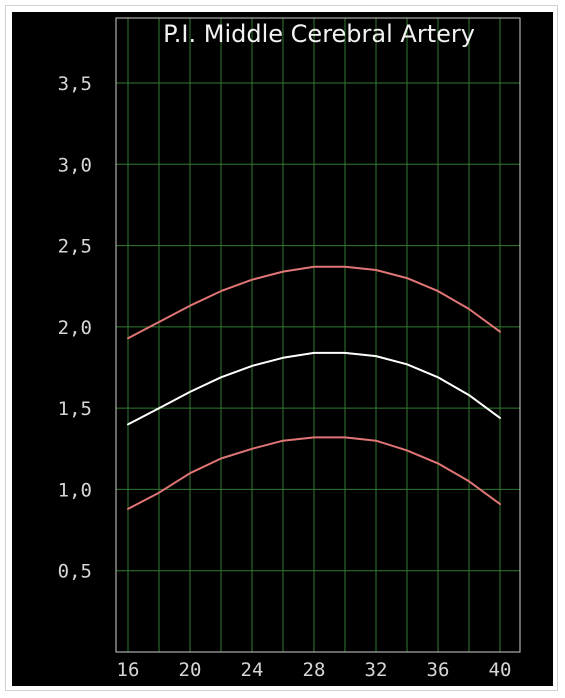 The height and width of the screenshot is (698, 565). Describe the element at coordinates (314, 473) in the screenshot. I see `series-line-lower` at that location.